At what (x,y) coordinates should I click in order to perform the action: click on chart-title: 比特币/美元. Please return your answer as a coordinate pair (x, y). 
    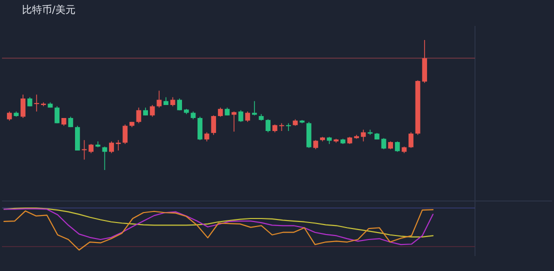
    Looking at the image, I should click on (49, 10).